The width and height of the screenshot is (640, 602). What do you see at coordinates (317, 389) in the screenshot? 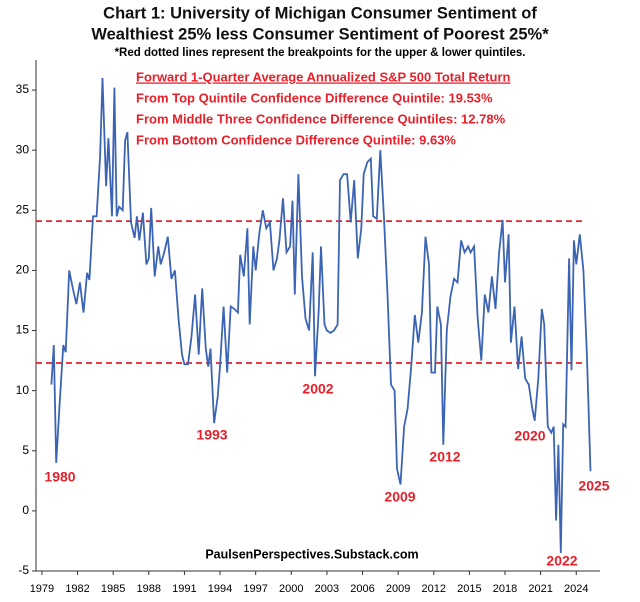
I see `annotation: 2002` at bounding box center [317, 389].